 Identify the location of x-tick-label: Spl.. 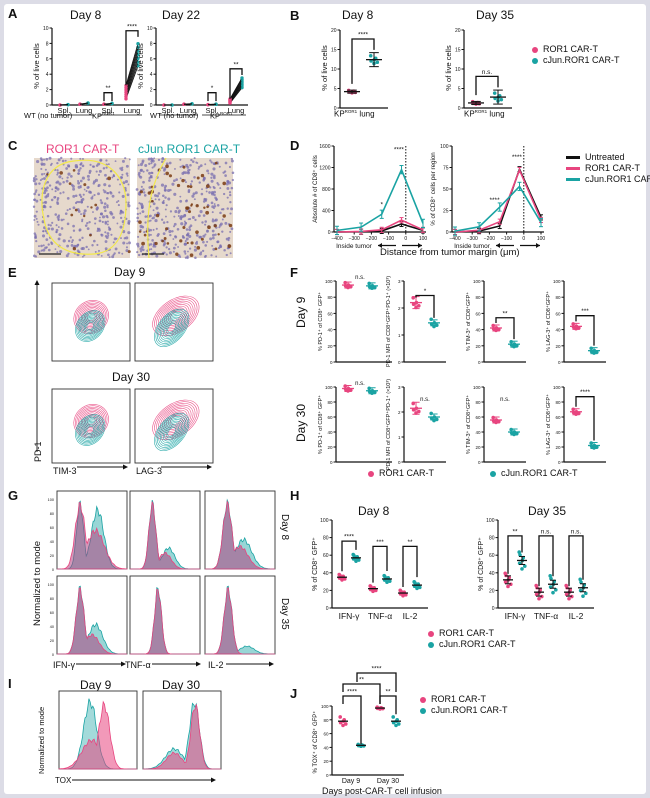
(168, 110).